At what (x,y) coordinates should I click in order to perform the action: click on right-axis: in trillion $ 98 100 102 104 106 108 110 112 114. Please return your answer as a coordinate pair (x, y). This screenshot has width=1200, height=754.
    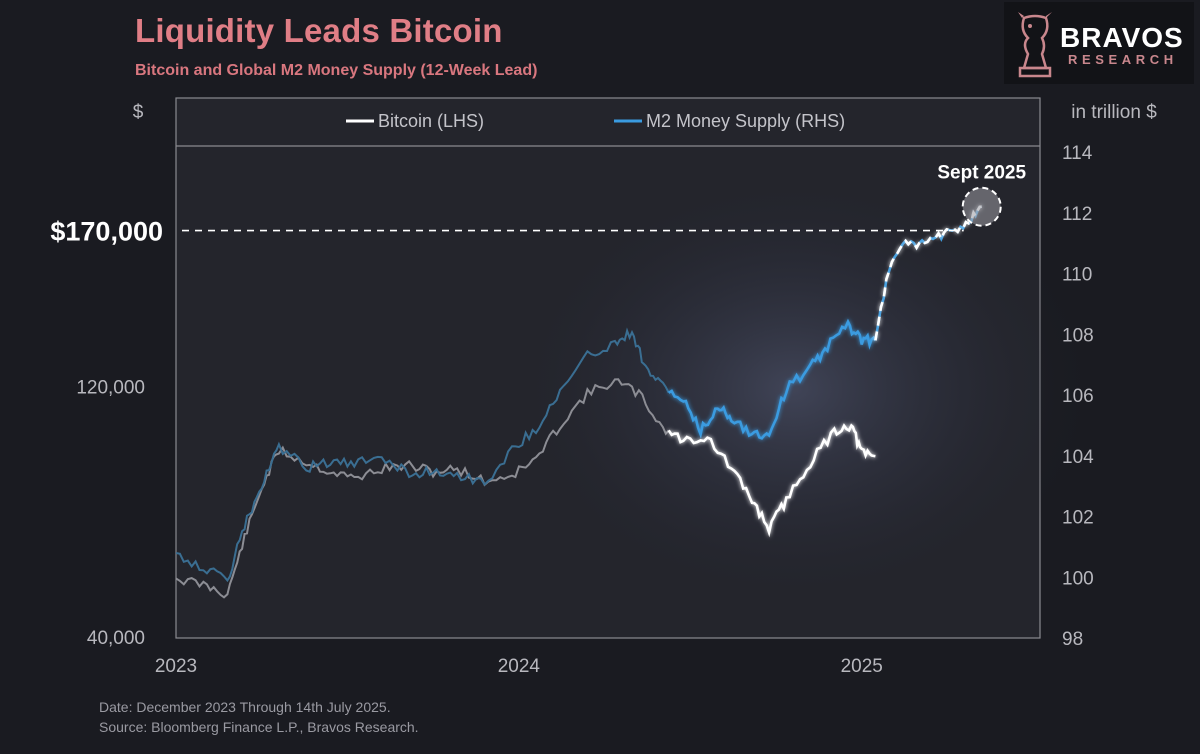
    Looking at the image, I should click on (1109, 376).